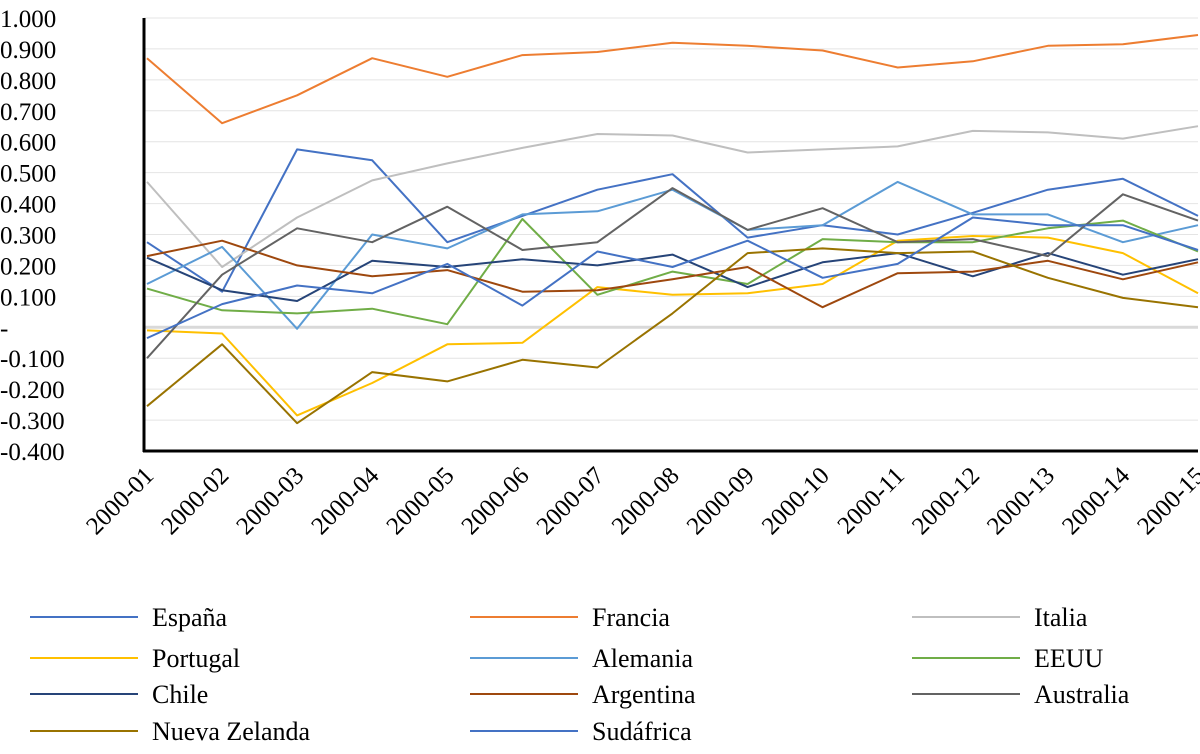 This screenshot has height=754, width=1200. I want to click on y-tick-label: 0.700, so click(28, 112).